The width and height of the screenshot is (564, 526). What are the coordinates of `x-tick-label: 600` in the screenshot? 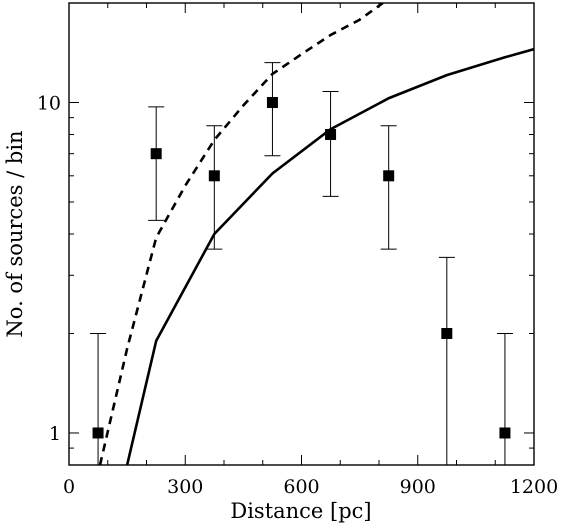 It's located at (301, 487).